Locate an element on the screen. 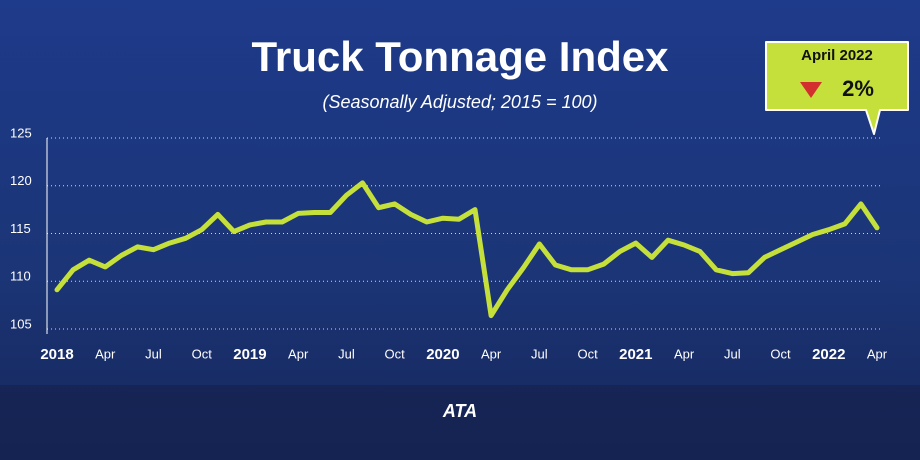 Image resolution: width=920 pixels, height=460 pixels. x-tick-label: 2021 is located at coordinates (635, 354).